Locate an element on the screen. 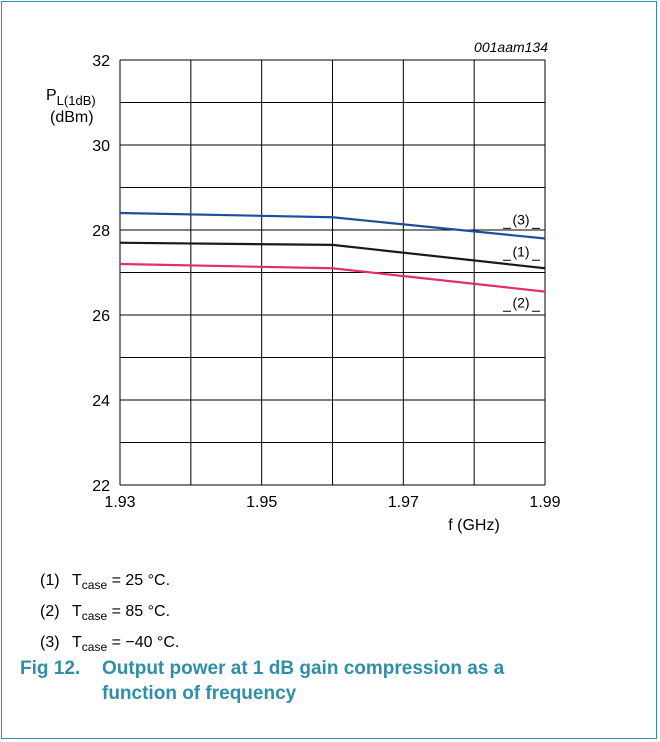 Image resolution: width=660 pixels, height=742 pixels. x-tick-label: 1.93 is located at coordinates (119, 502).